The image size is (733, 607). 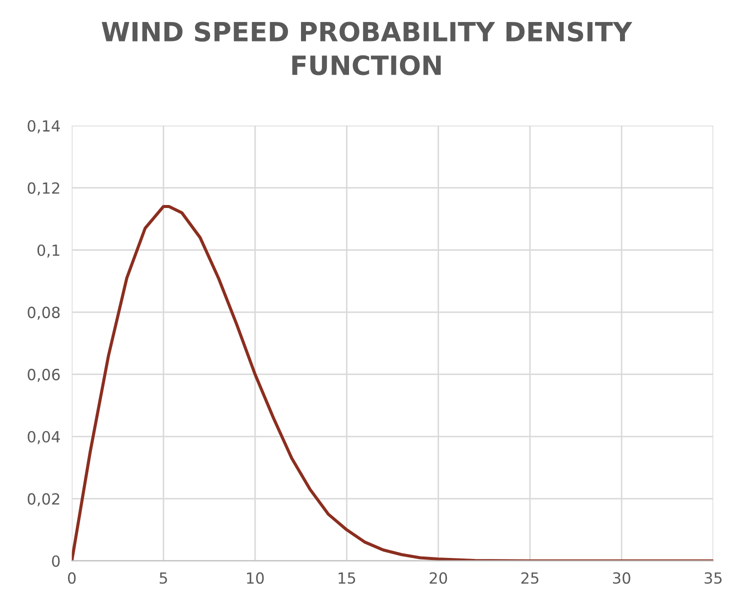 I want to click on y-tick-label: 0,12, so click(x=44, y=189).